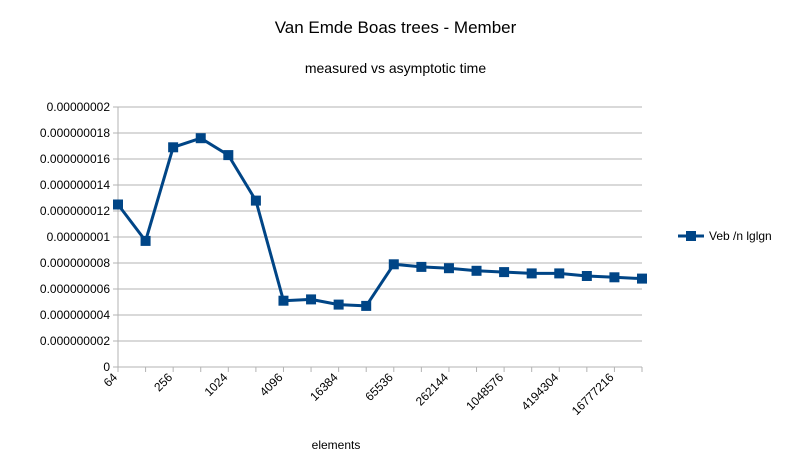  I want to click on x-tick-label: 16777216, so click(593, 394).